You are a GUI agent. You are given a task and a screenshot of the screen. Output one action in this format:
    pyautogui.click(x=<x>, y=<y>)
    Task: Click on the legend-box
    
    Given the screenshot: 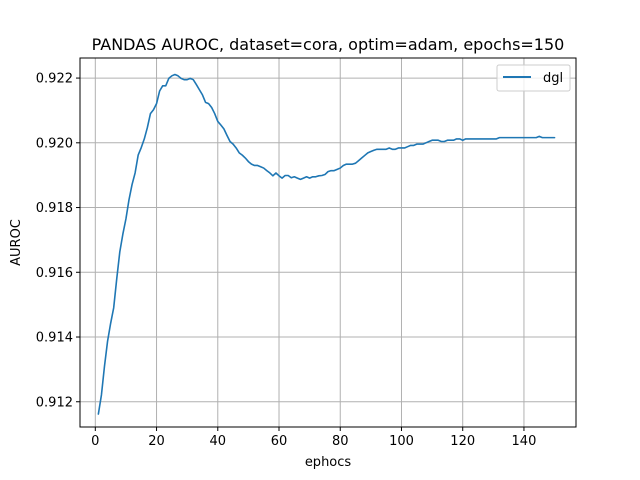 What is the action you would take?
    pyautogui.click(x=533, y=78)
    